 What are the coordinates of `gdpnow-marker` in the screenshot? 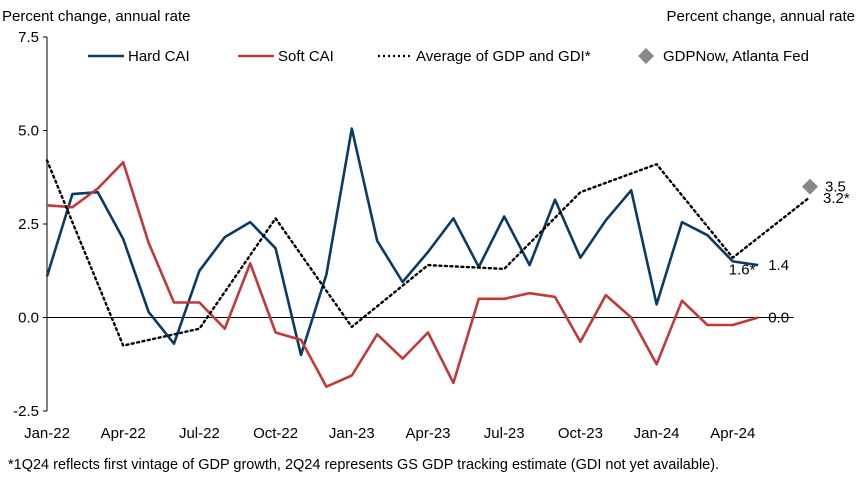 It's located at (810, 186).